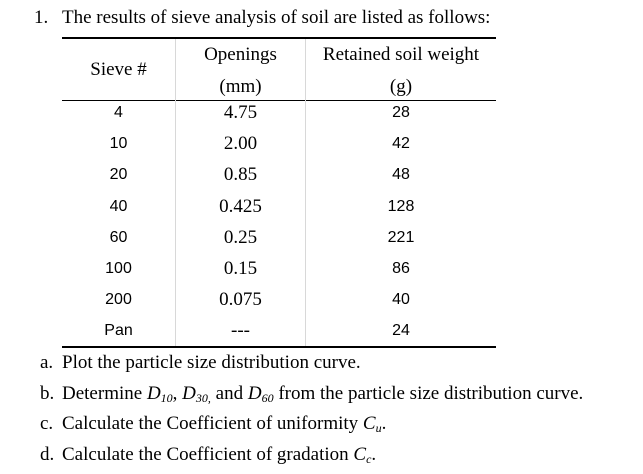 The width and height of the screenshot is (643, 474). What do you see at coordinates (401, 112) in the screenshot?
I see `table-cell: 28` at bounding box center [401, 112].